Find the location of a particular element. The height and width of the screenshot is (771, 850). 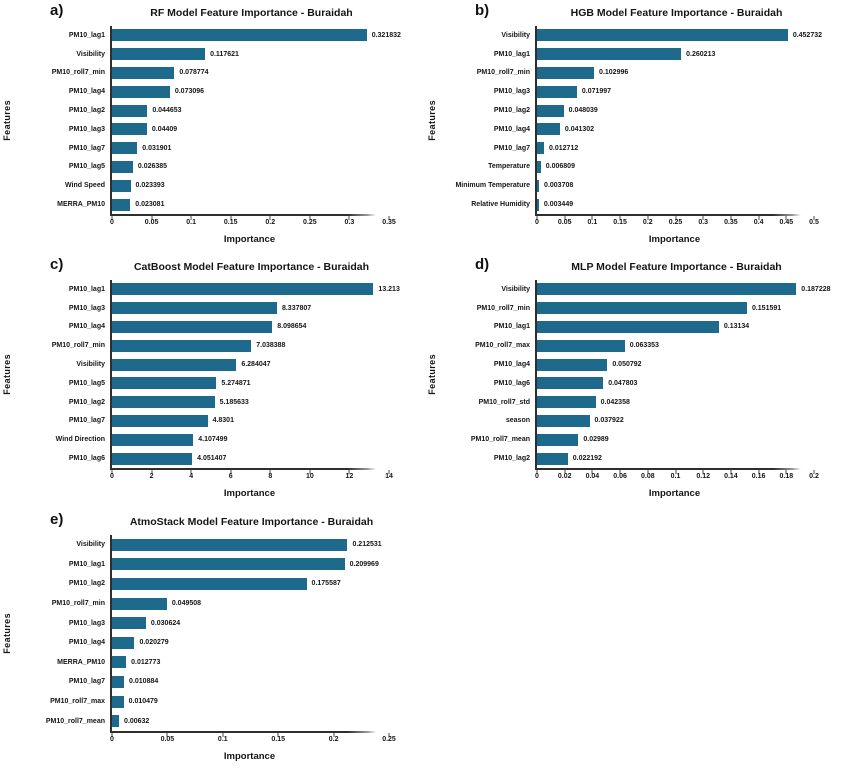

bar-row: 0.321832 is located at coordinates (256, 35).